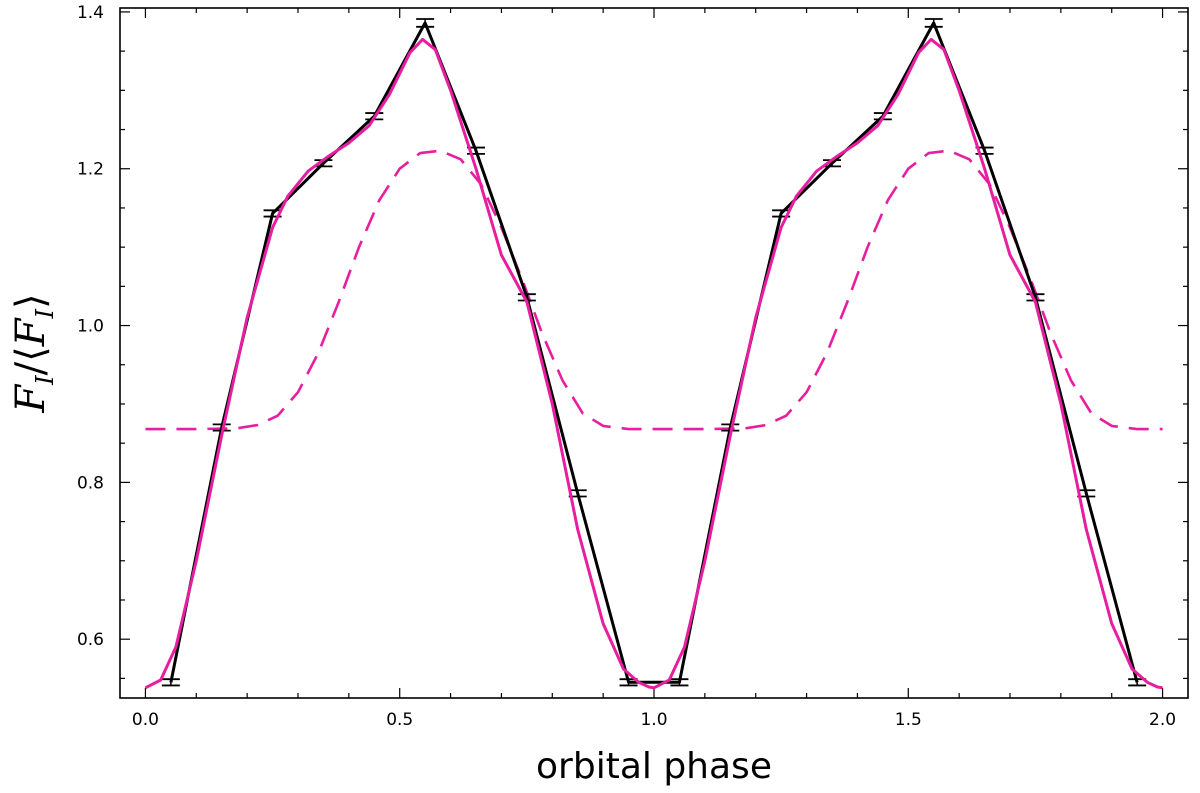 The height and width of the screenshot is (793, 1200). What do you see at coordinates (908, 720) in the screenshot?
I see `x-tick-label: 1.5` at bounding box center [908, 720].